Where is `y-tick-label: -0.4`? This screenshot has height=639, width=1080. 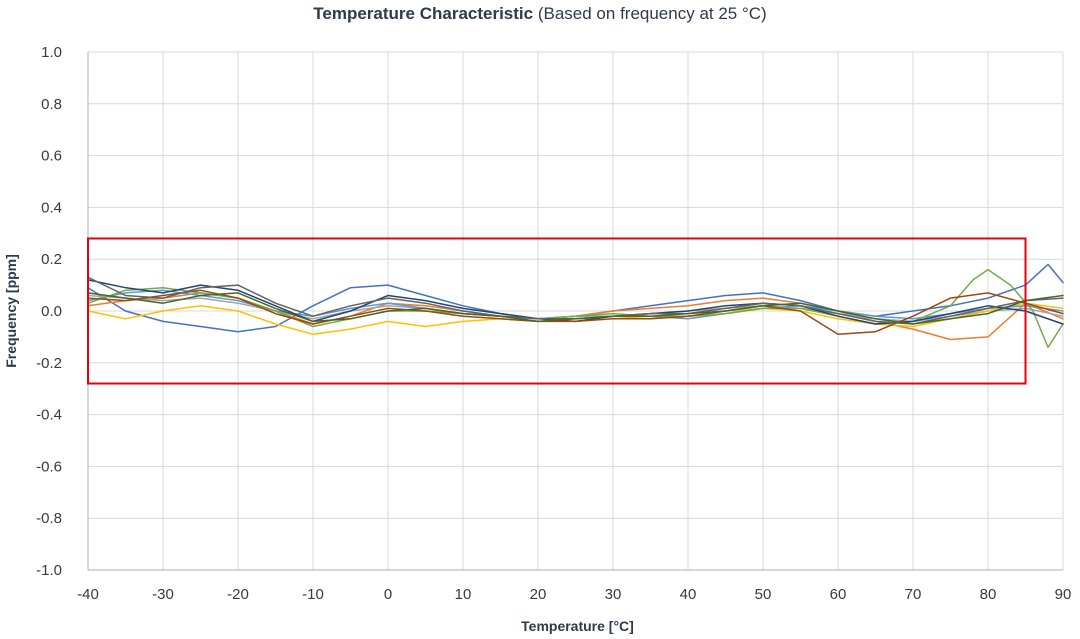
y-tick-label: -0.4 is located at coordinates (49, 415).